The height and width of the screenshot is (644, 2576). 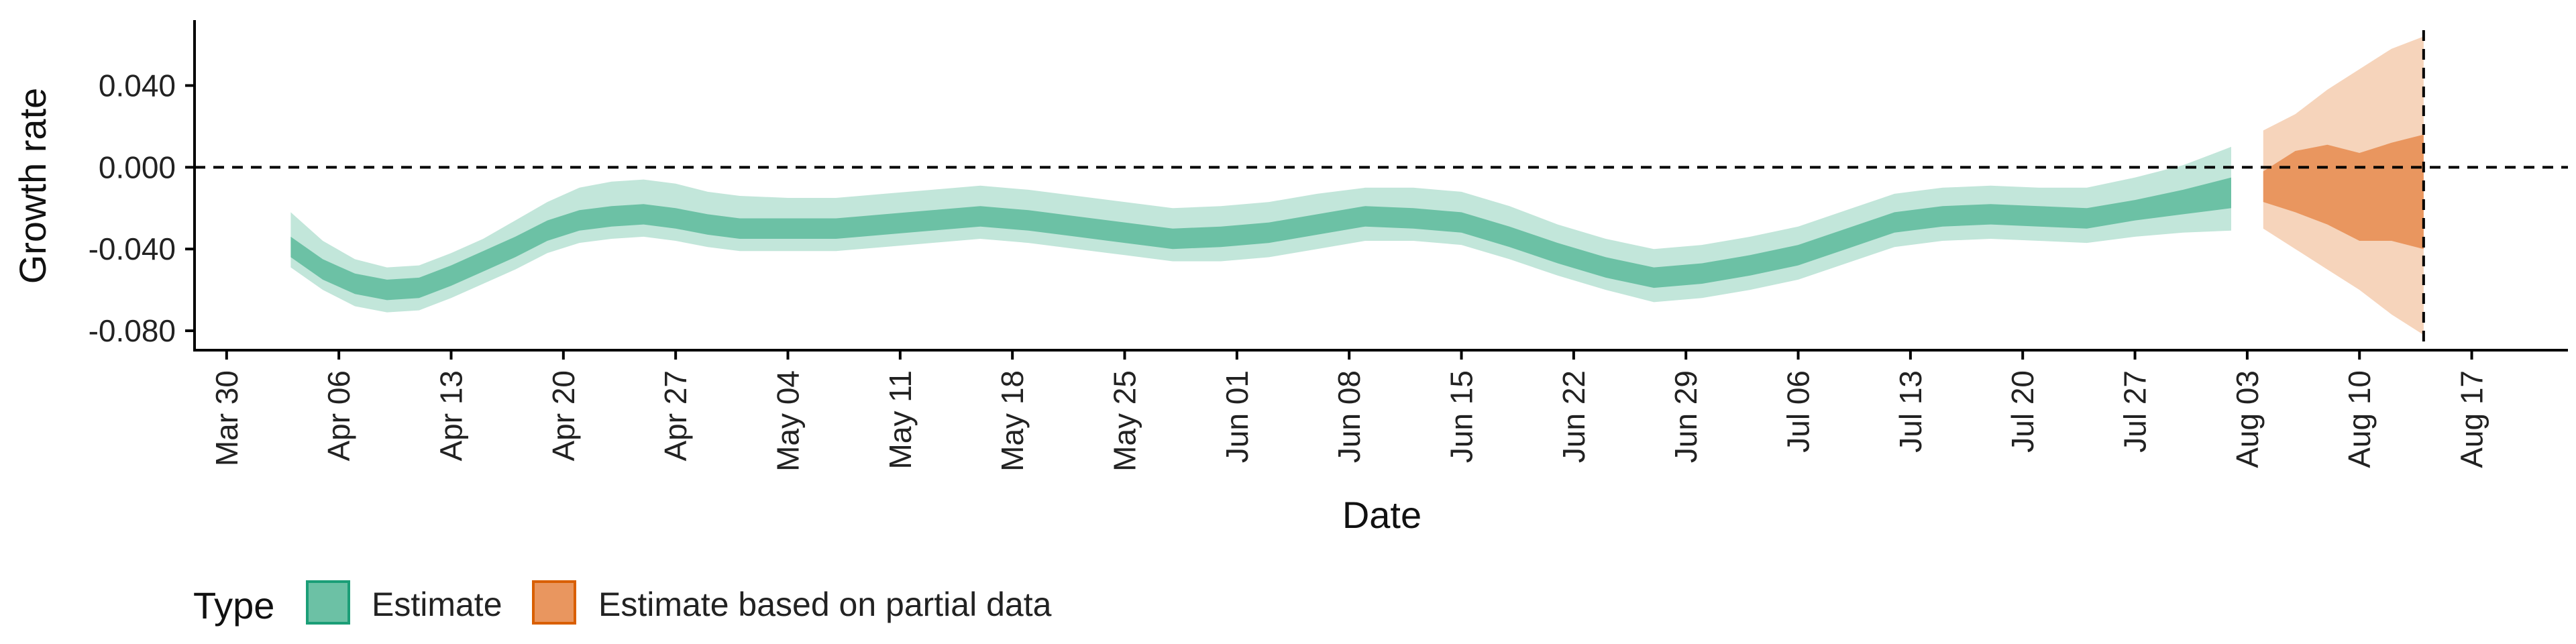 I want to click on y-tick-label: 0.000, so click(x=137, y=167).